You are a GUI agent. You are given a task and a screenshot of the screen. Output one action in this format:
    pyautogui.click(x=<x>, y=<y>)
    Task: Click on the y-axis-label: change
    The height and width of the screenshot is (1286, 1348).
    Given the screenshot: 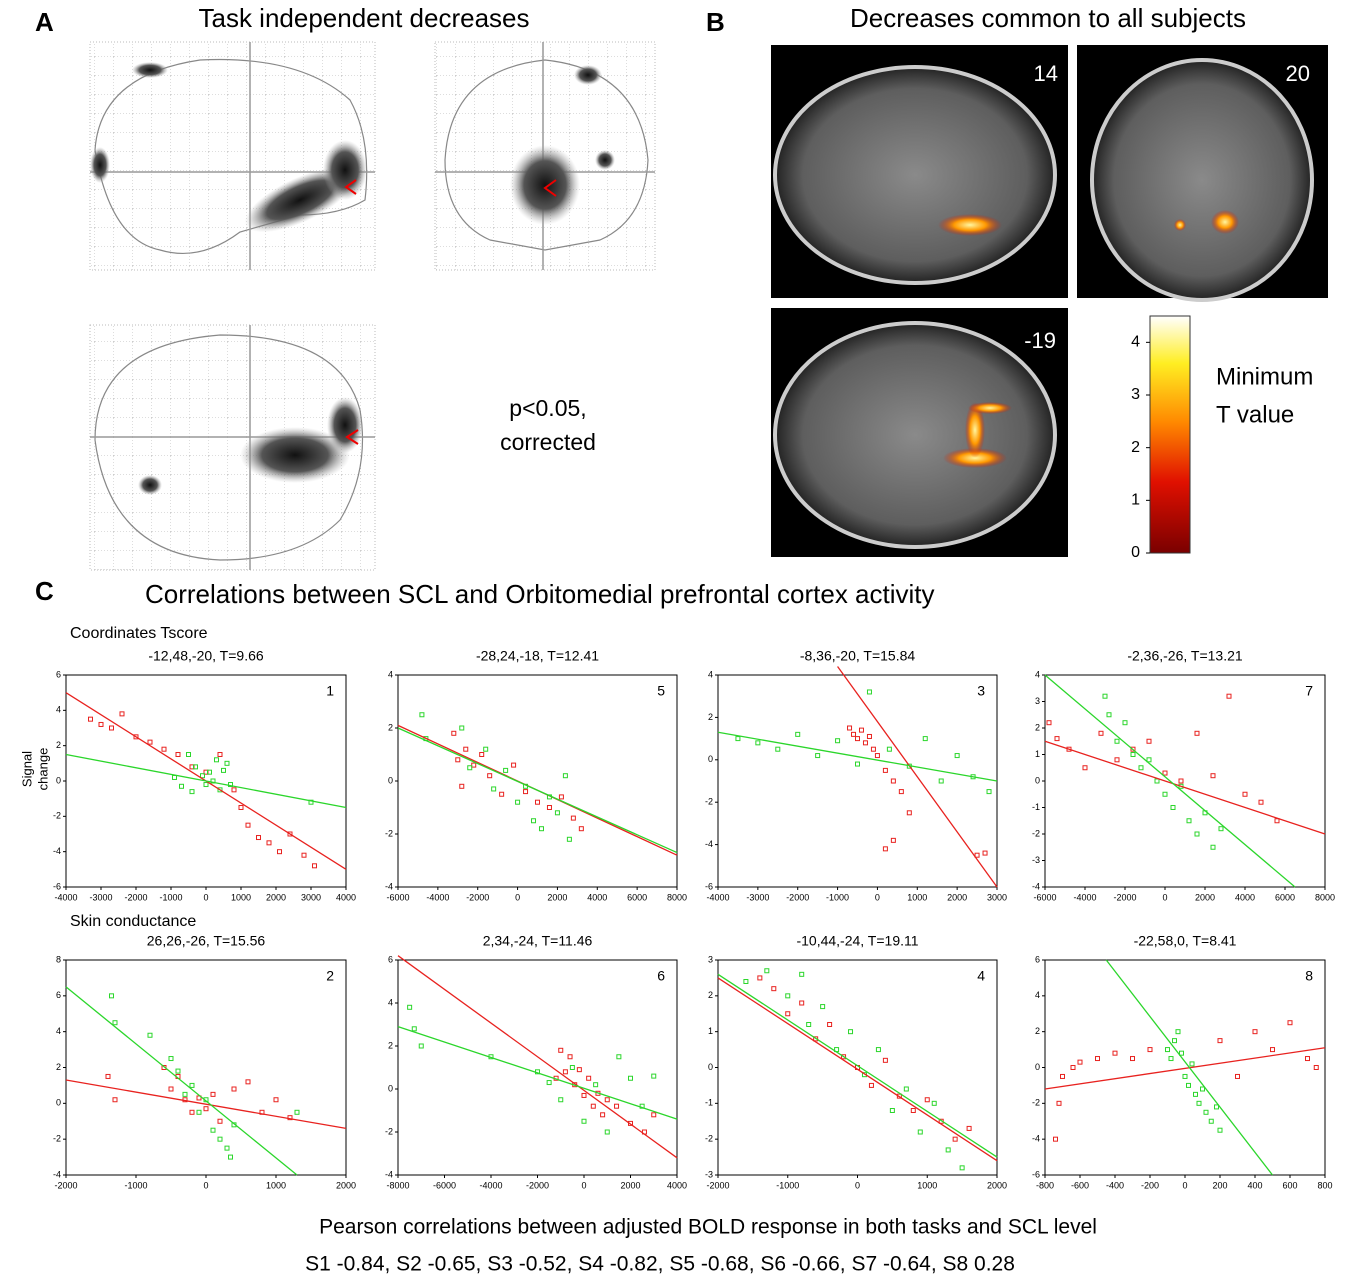 What is the action you would take?
    pyautogui.click(x=42, y=769)
    